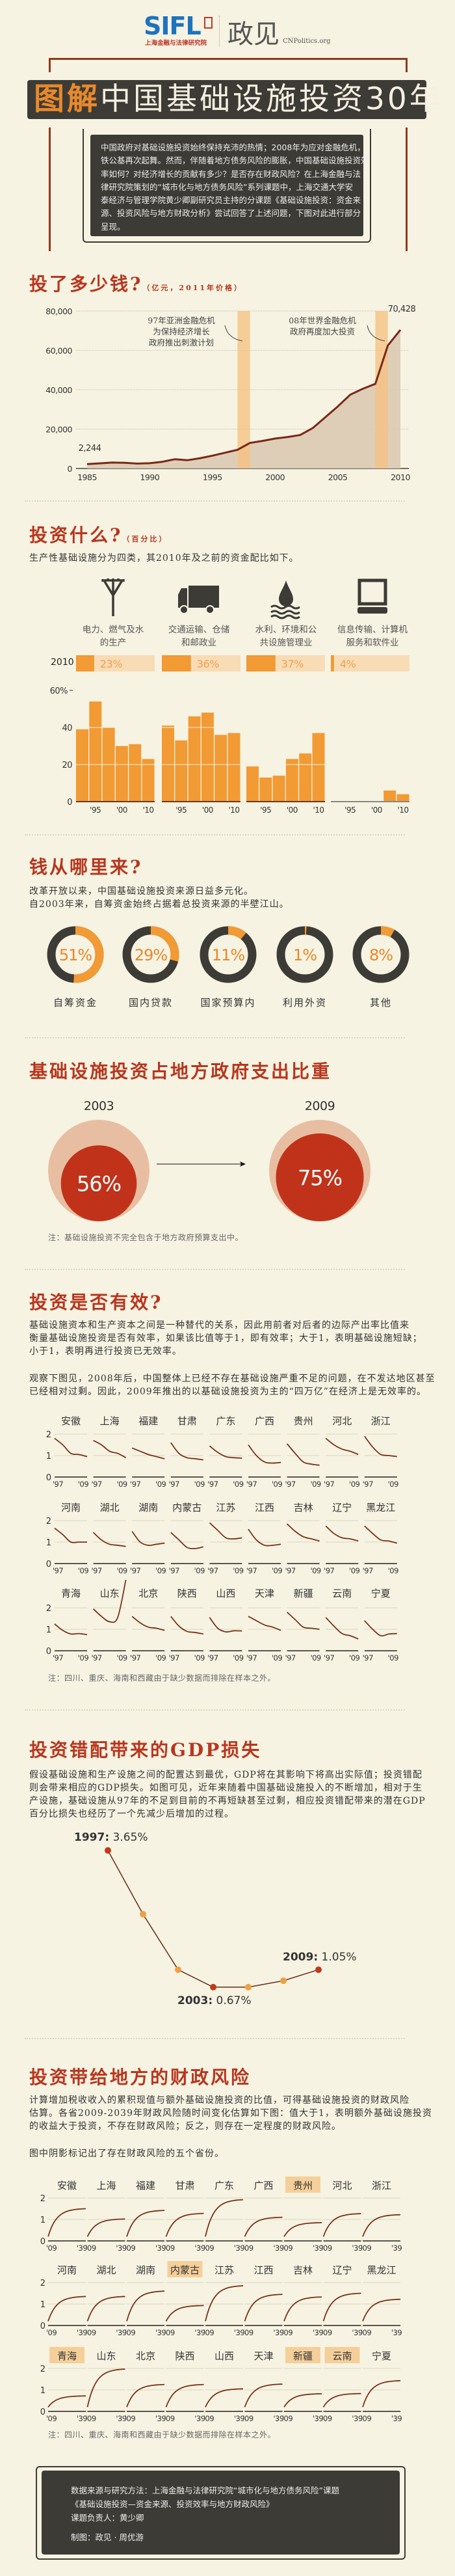  Describe the element at coordinates (266, 811) in the screenshot. I see `x-tick-label: '95` at that location.